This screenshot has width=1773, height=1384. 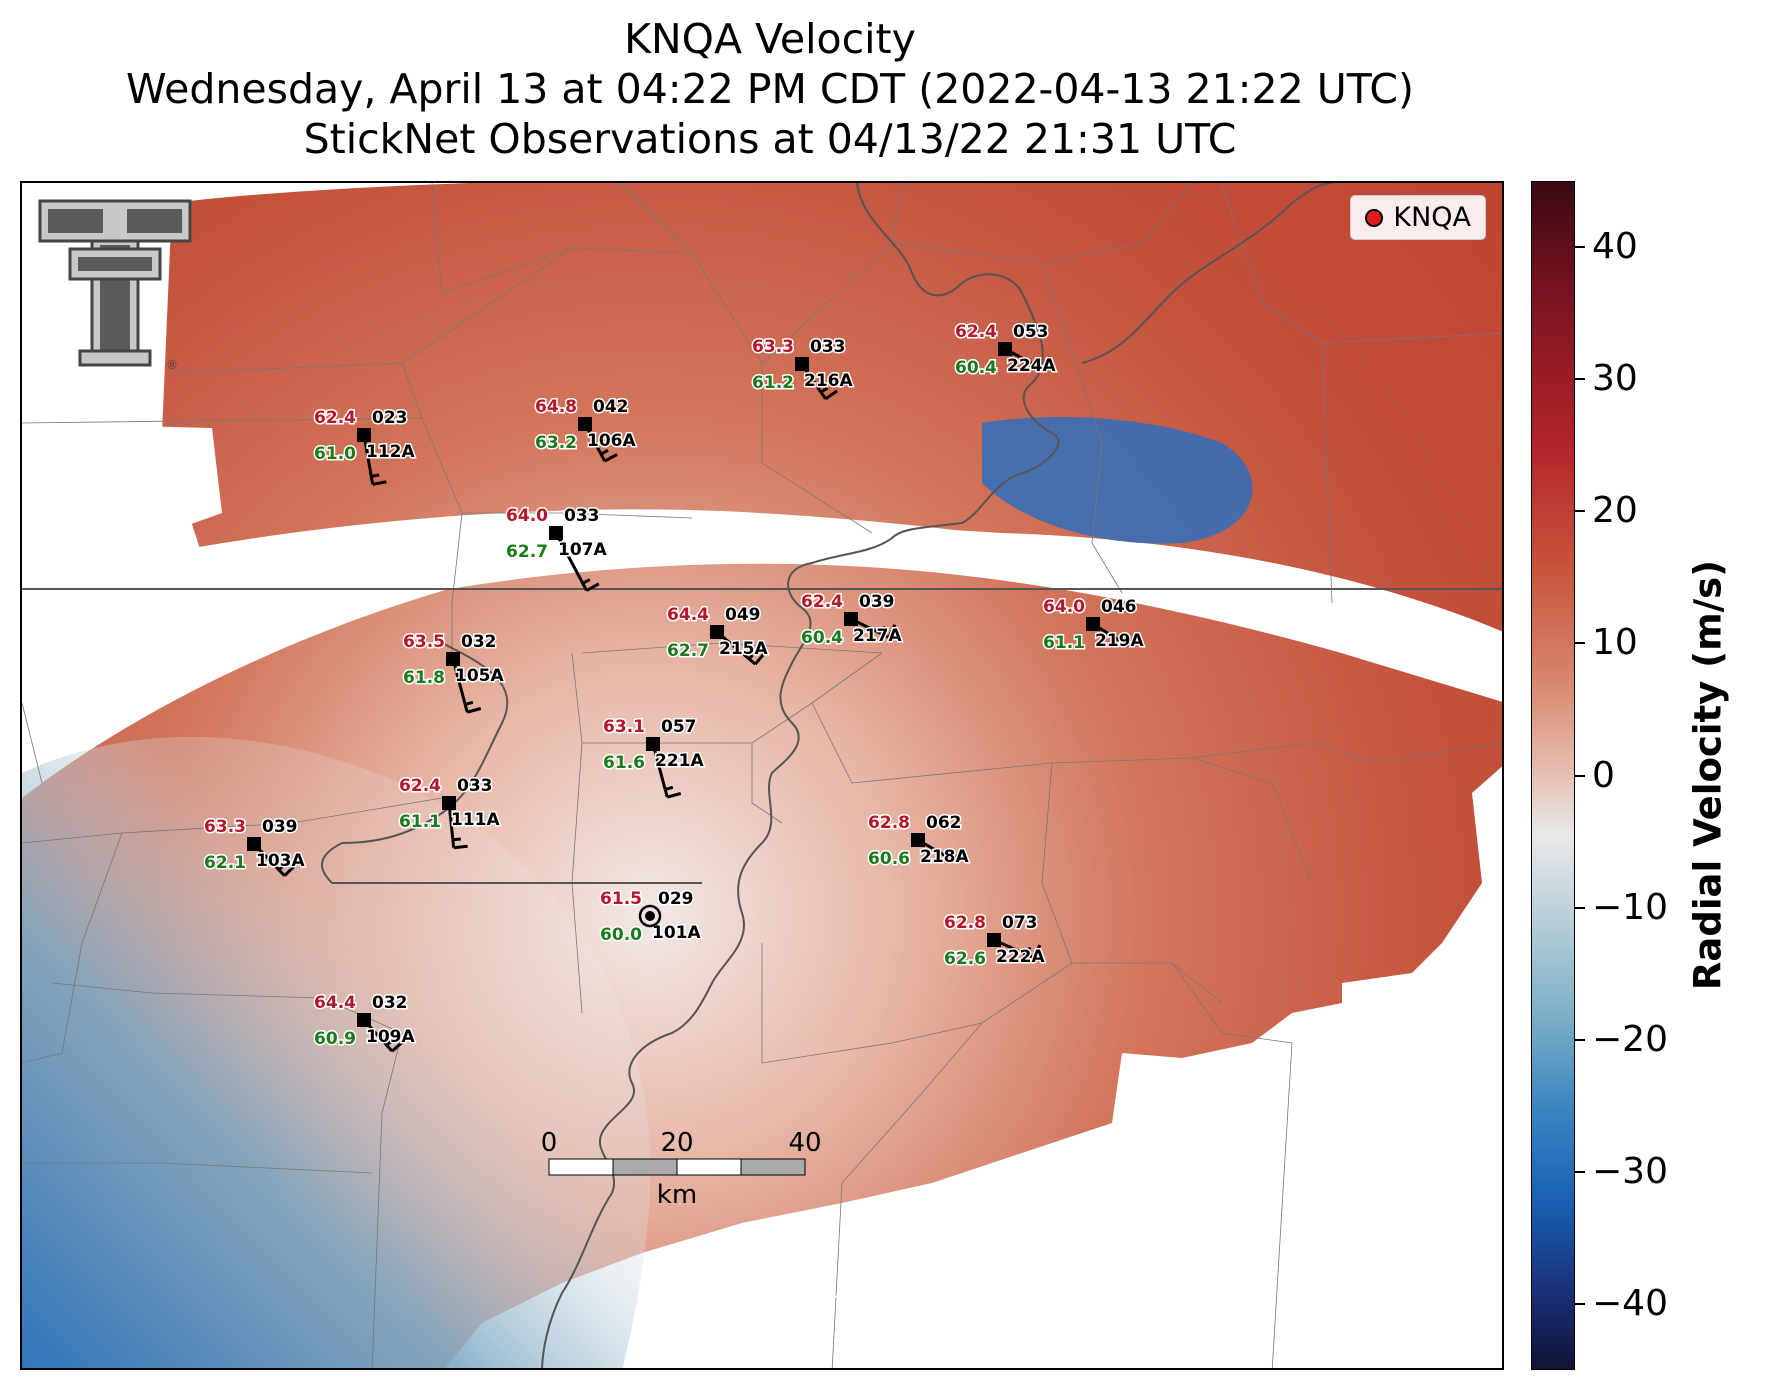 I want to click on texas-tech-logo: ®, so click(x=115, y=285).